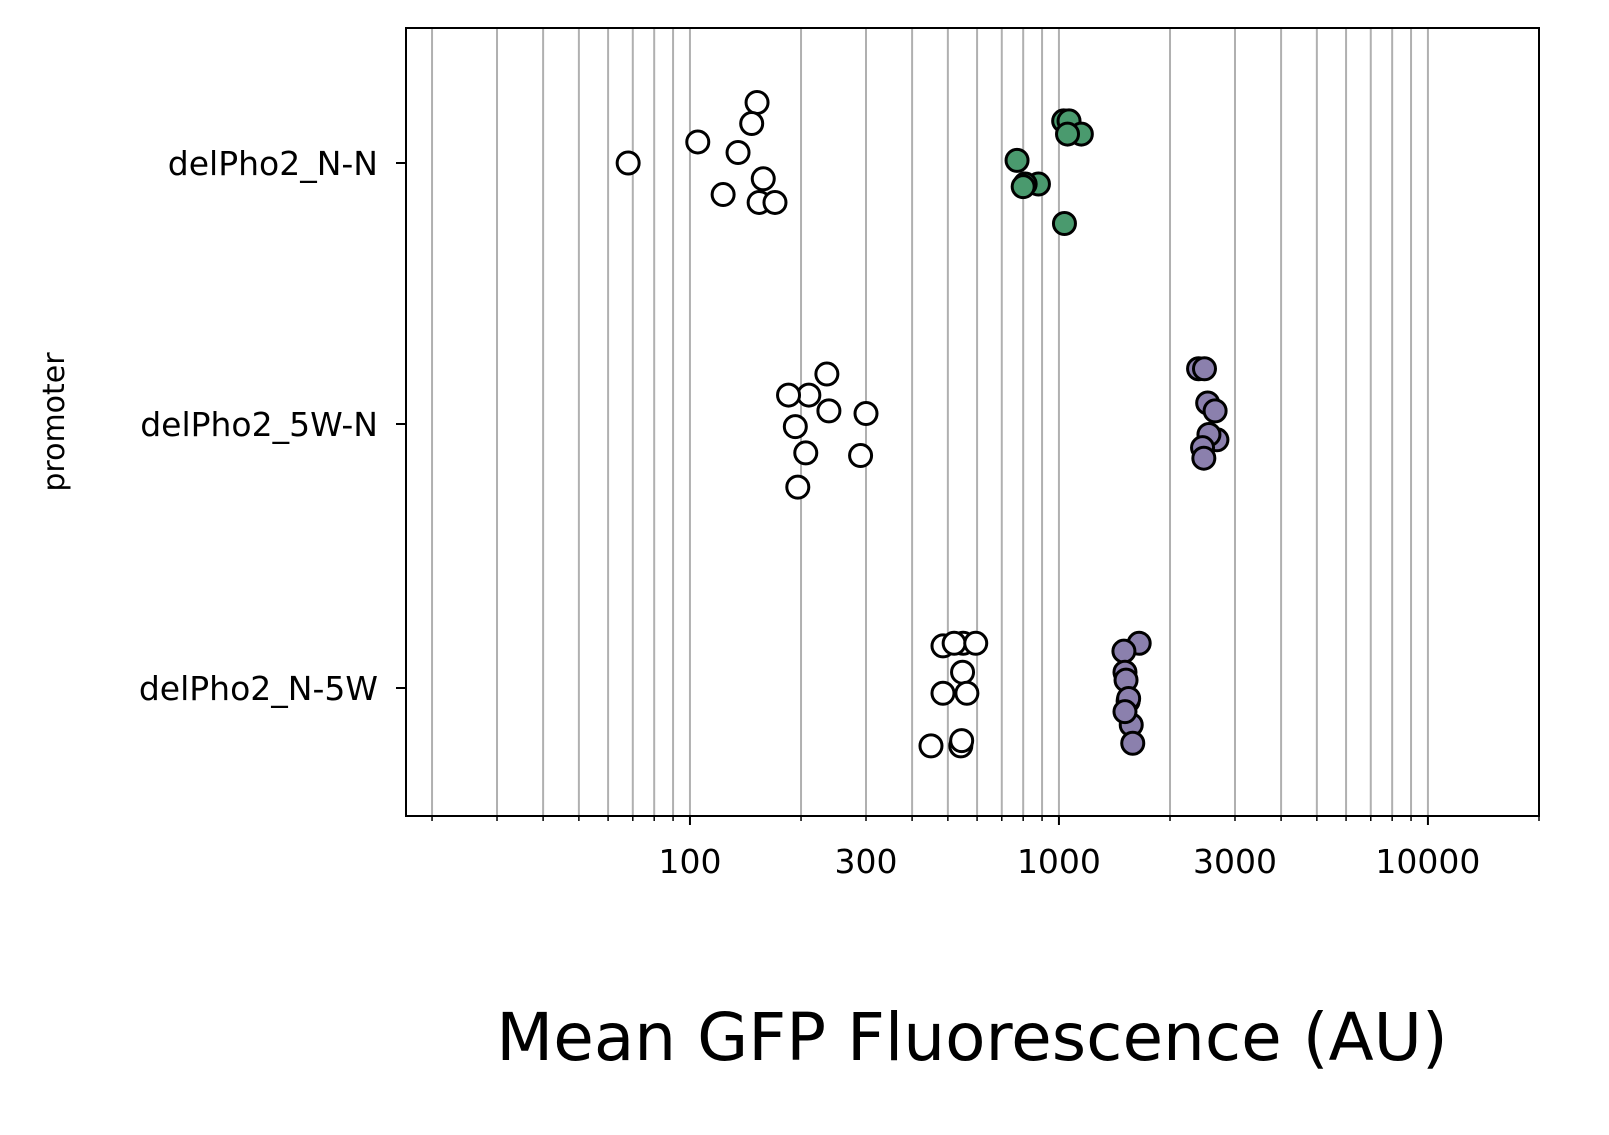 Image resolution: width=1609 pixels, height=1135 pixels. I want to click on x-tick-label: 10000, so click(1427, 861).